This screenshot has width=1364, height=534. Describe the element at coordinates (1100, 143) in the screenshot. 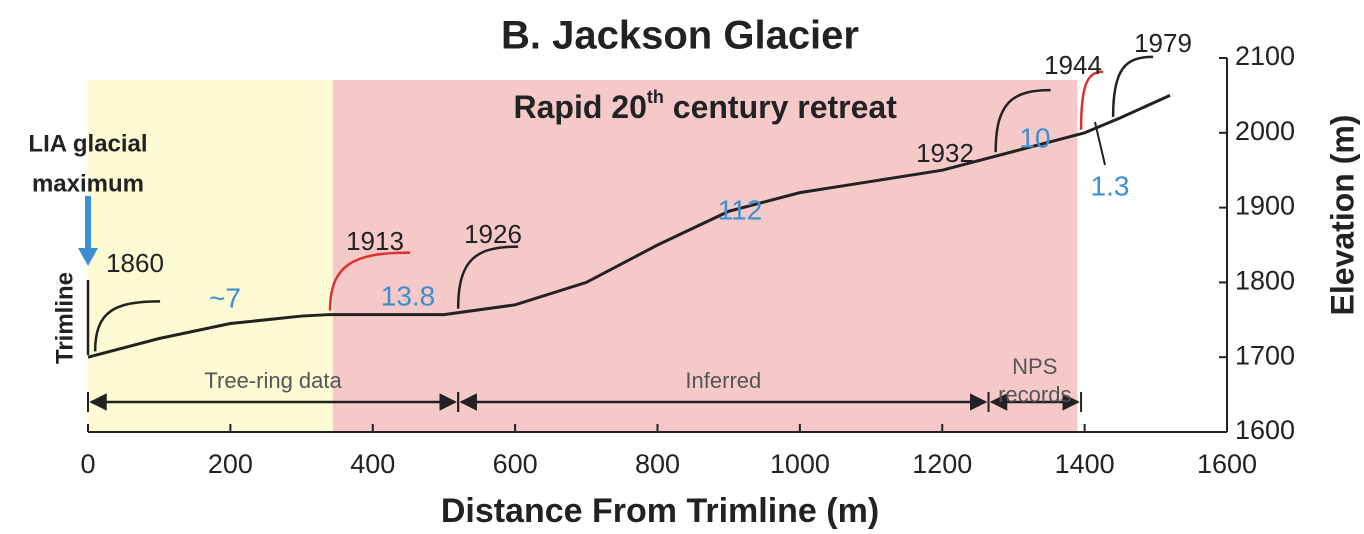

I see `rate-pointer` at that location.